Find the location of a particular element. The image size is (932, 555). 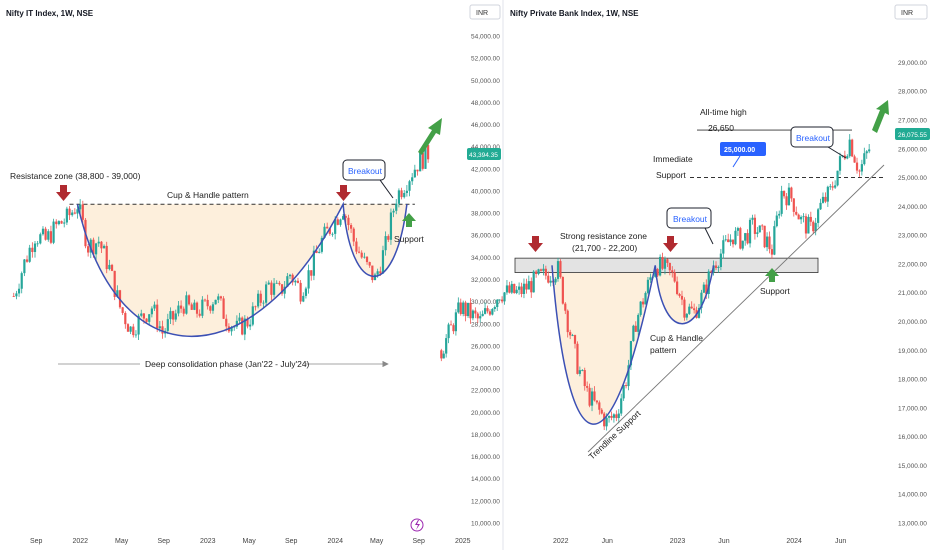

y-tick-label: 34,000.00 is located at coordinates (485, 258).